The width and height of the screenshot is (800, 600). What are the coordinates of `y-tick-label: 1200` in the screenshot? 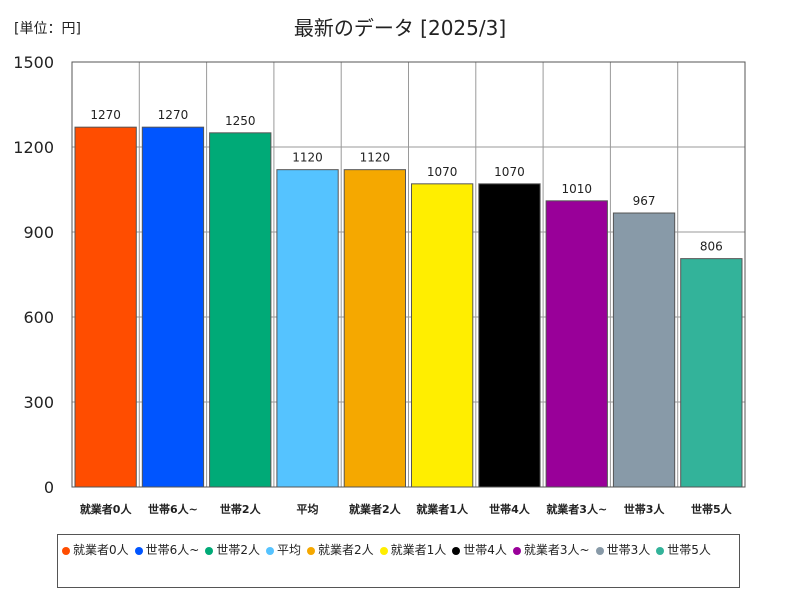 It's located at (33, 147).